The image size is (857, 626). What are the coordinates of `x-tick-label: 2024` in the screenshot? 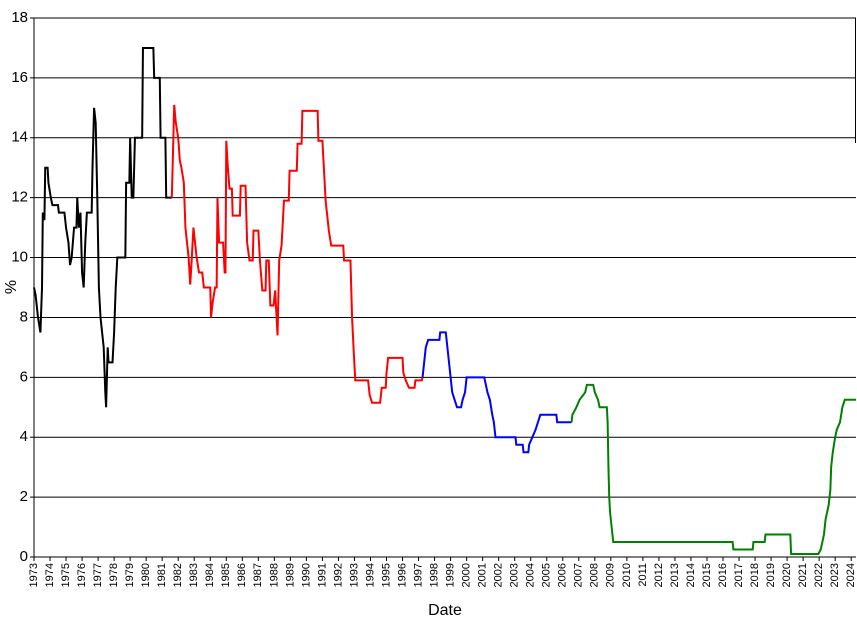 It's located at (851, 575).